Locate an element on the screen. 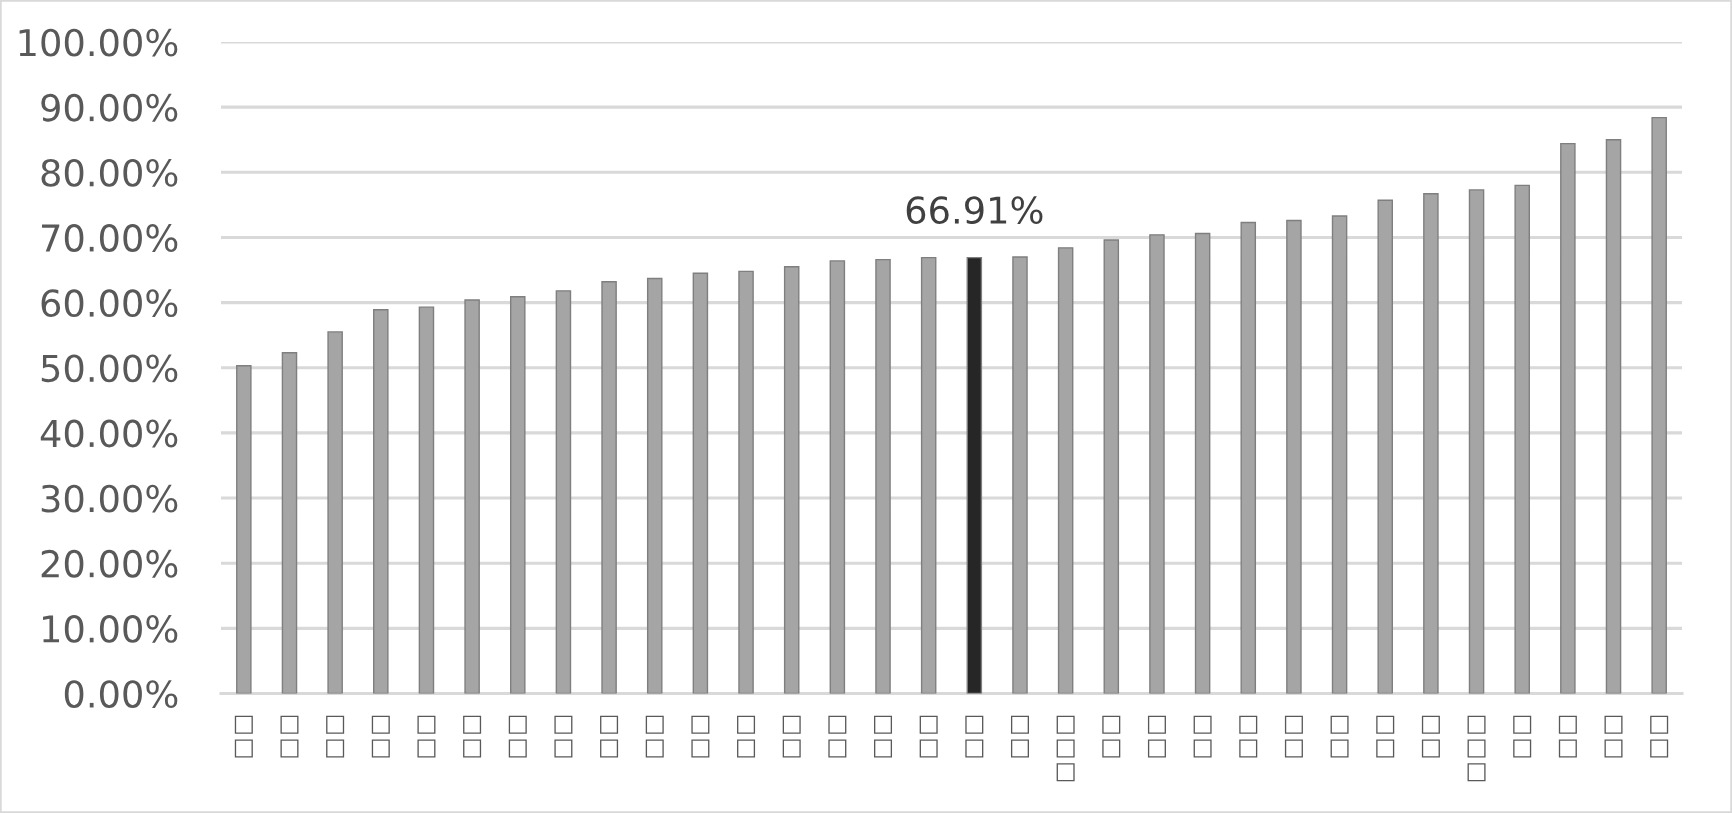 The height and width of the screenshot is (813, 1732). data-label: 66.91% is located at coordinates (974, 210).